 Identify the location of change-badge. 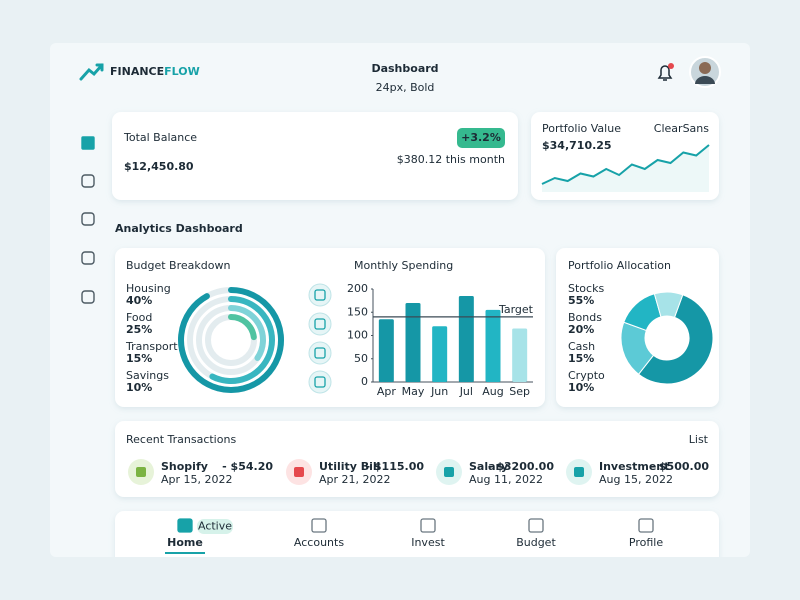
(481, 138).